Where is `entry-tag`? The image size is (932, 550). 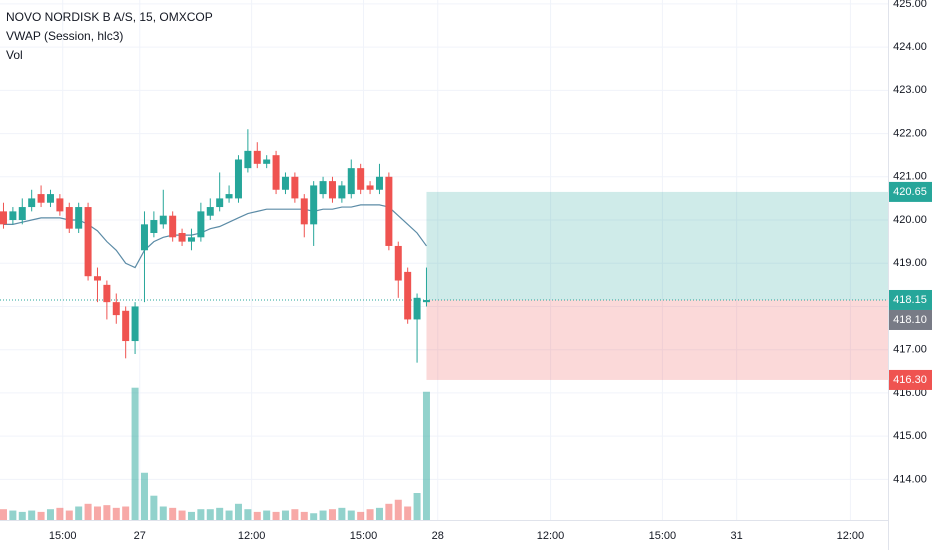 entry-tag is located at coordinates (910, 299).